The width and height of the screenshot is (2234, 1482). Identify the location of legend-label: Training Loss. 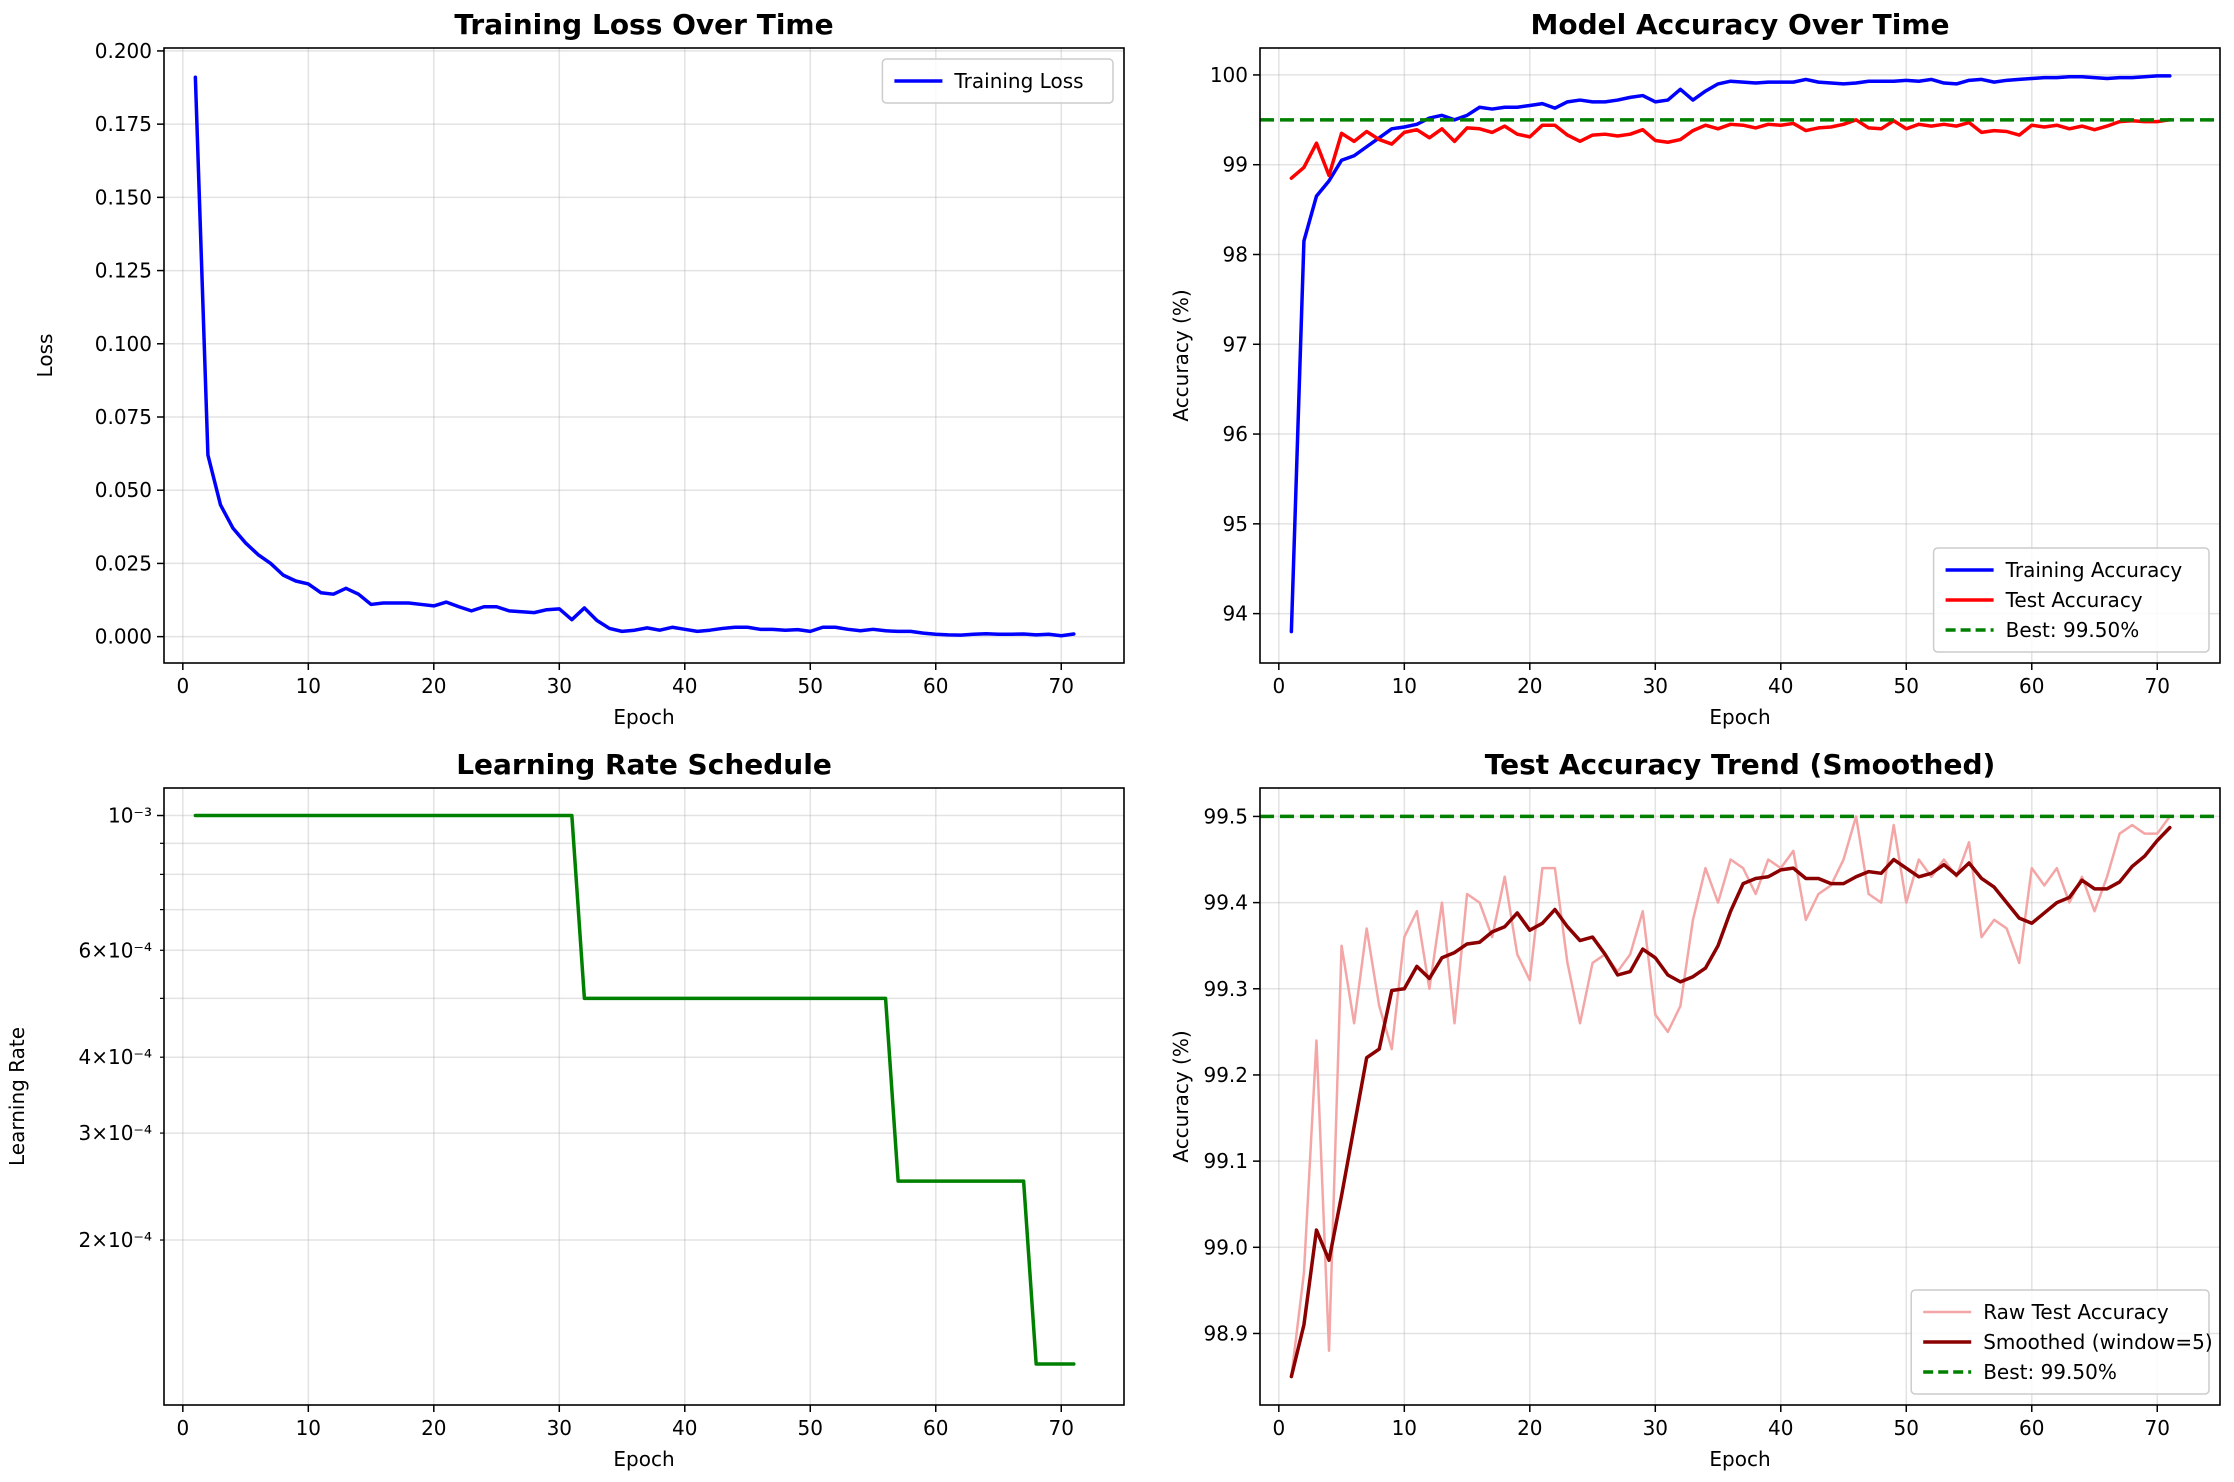
(1018, 81).